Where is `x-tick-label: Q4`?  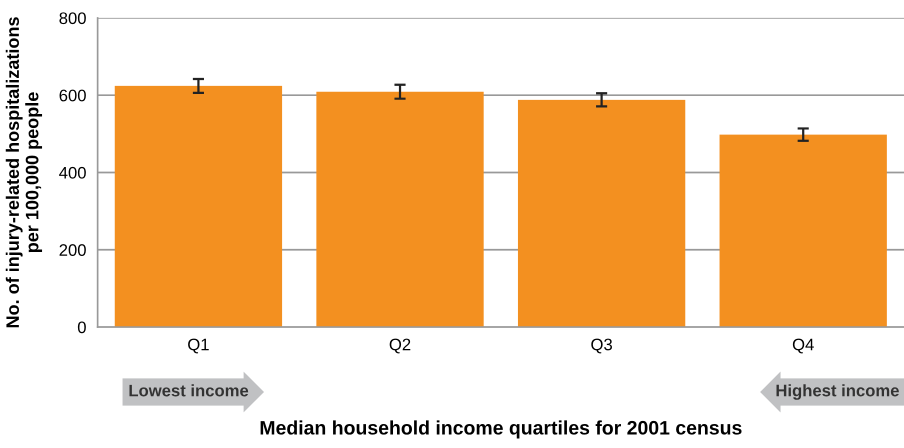
x-tick-label: Q4 is located at coordinates (803, 346).